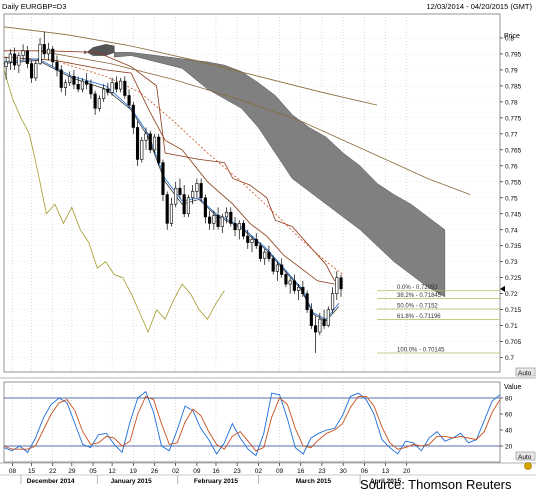 The width and height of the screenshot is (536, 496). What do you see at coordinates (53, 471) in the screenshot?
I see `day-tick-label: 22` at bounding box center [53, 471].